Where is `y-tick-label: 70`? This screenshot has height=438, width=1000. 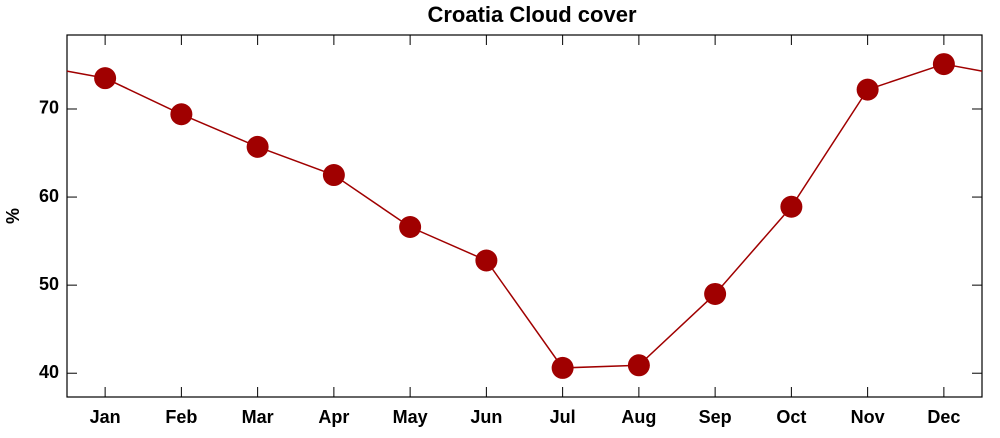 y-tick-label: 70 is located at coordinates (49, 108).